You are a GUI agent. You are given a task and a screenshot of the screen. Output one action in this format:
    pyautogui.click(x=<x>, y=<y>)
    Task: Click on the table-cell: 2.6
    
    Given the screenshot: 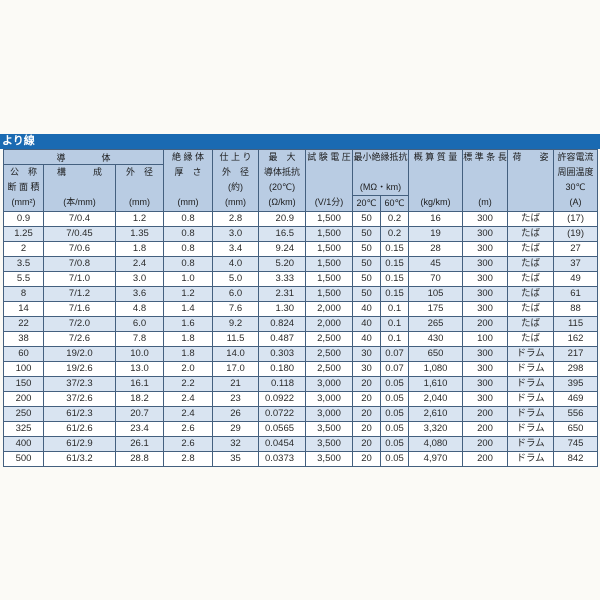 What is the action you would take?
    pyautogui.click(x=188, y=429)
    